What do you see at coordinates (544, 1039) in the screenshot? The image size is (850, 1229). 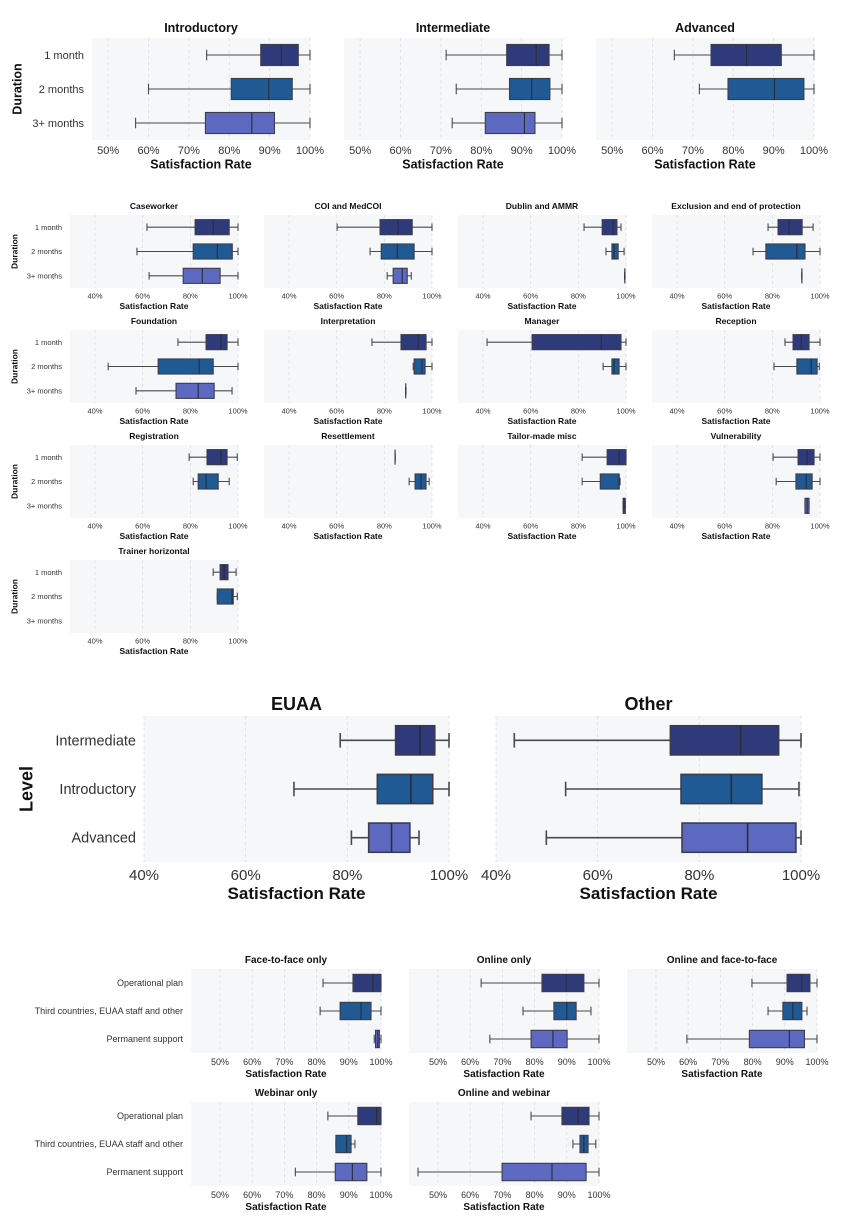 I see `box-permanent-support` at bounding box center [544, 1039].